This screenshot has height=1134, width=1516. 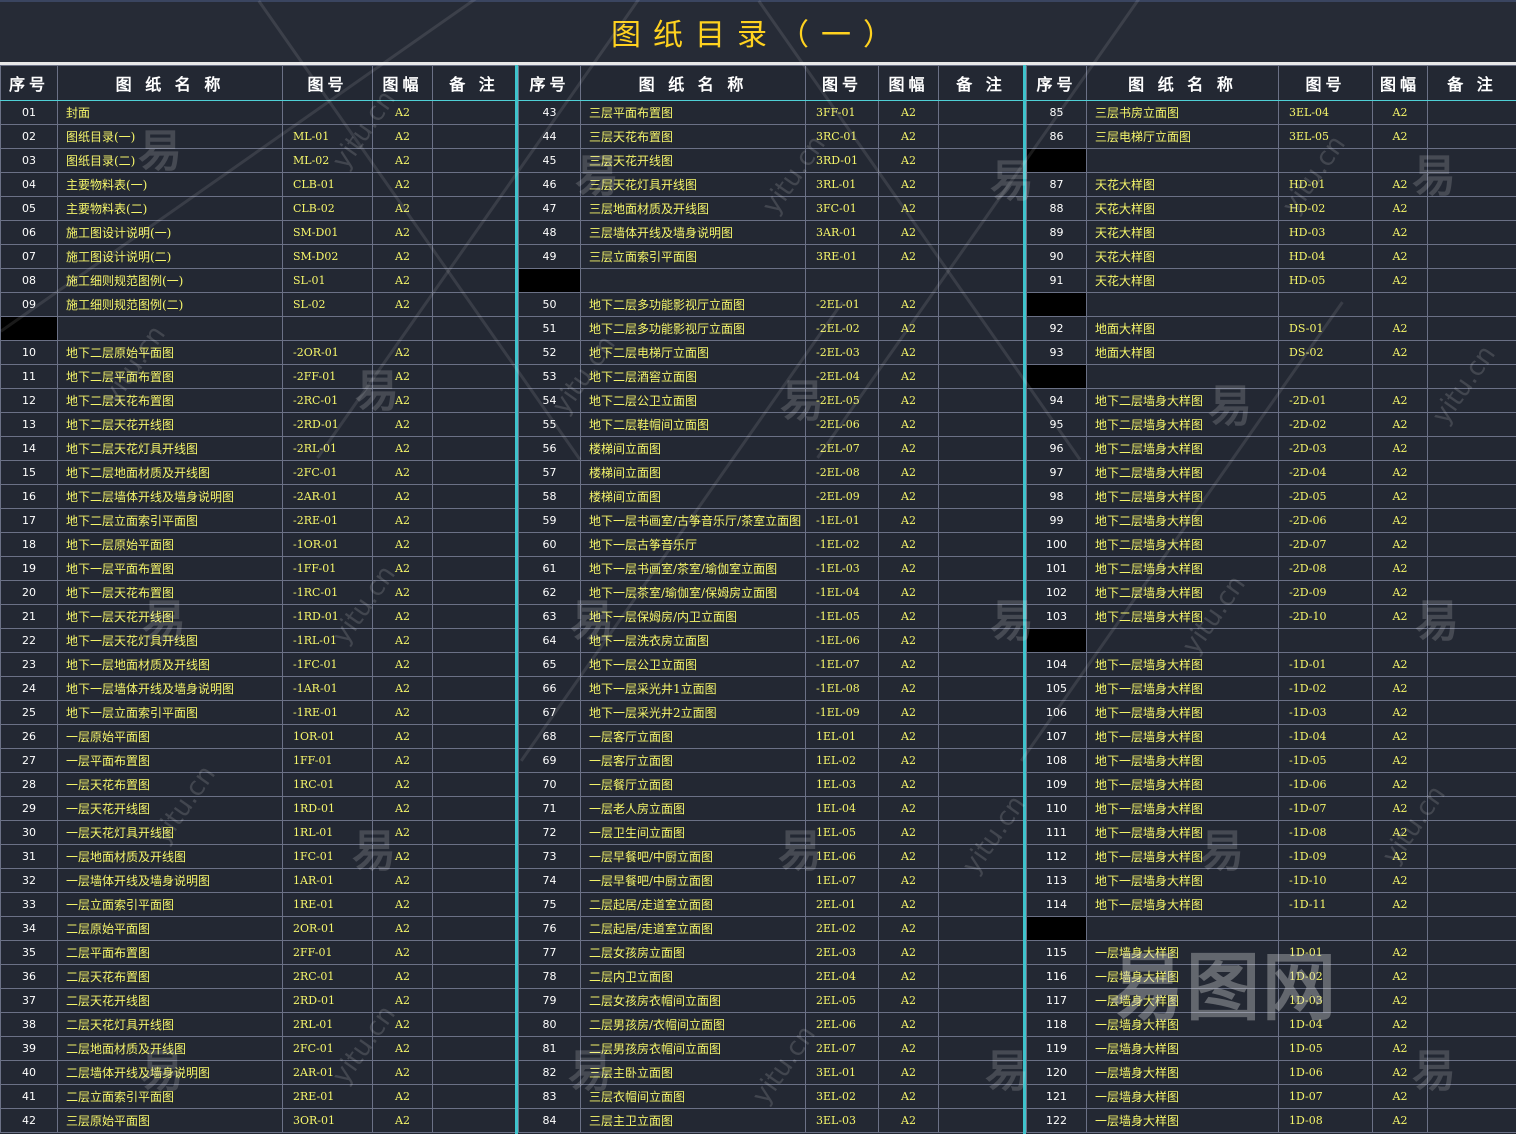 I want to click on table-row: 87 天花大样图 HD-01 A2, so click(x=1271, y=184).